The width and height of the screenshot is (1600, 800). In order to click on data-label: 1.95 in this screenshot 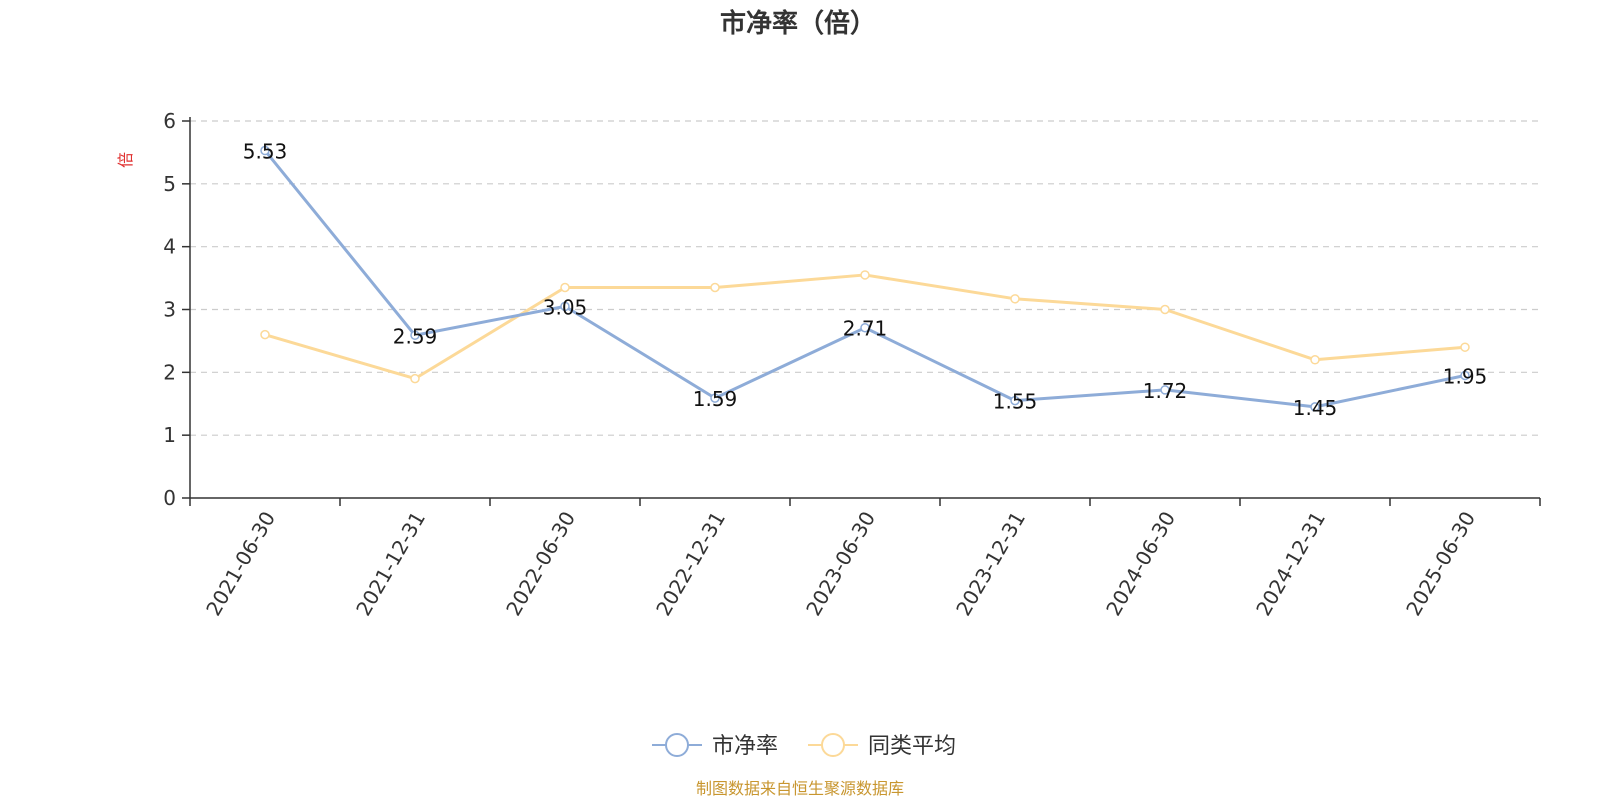, I will do `click(1465, 376)`.